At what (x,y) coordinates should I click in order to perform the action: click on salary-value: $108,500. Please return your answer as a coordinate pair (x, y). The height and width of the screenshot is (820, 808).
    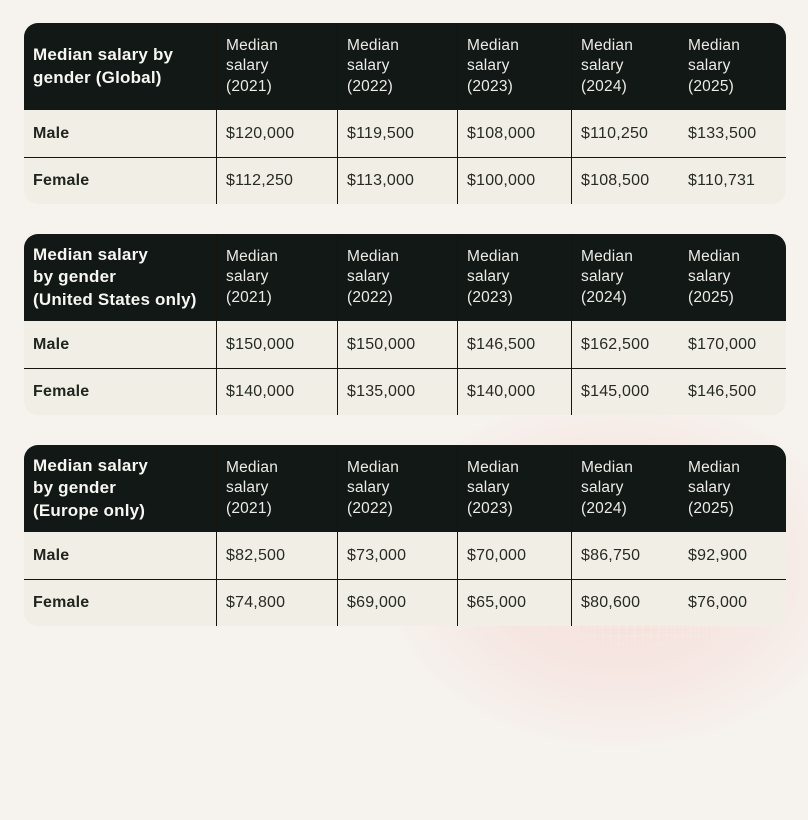
    Looking at the image, I should click on (615, 180).